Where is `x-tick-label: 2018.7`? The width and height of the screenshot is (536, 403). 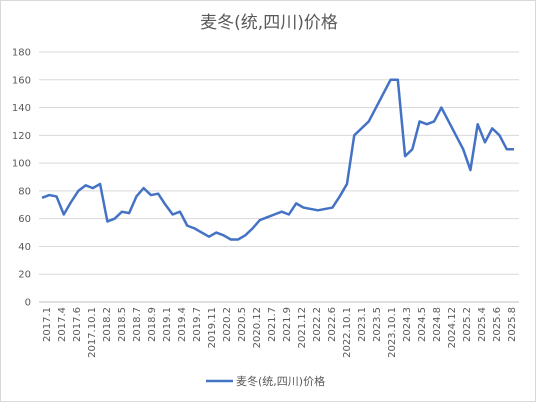
x-tick-label: 2018.7 is located at coordinates (137, 324).